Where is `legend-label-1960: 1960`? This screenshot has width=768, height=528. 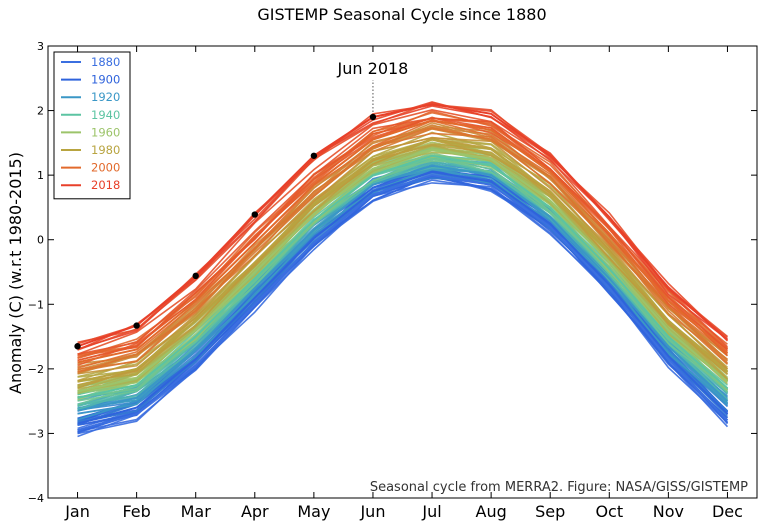 legend-label-1960: 1960 is located at coordinates (105, 132).